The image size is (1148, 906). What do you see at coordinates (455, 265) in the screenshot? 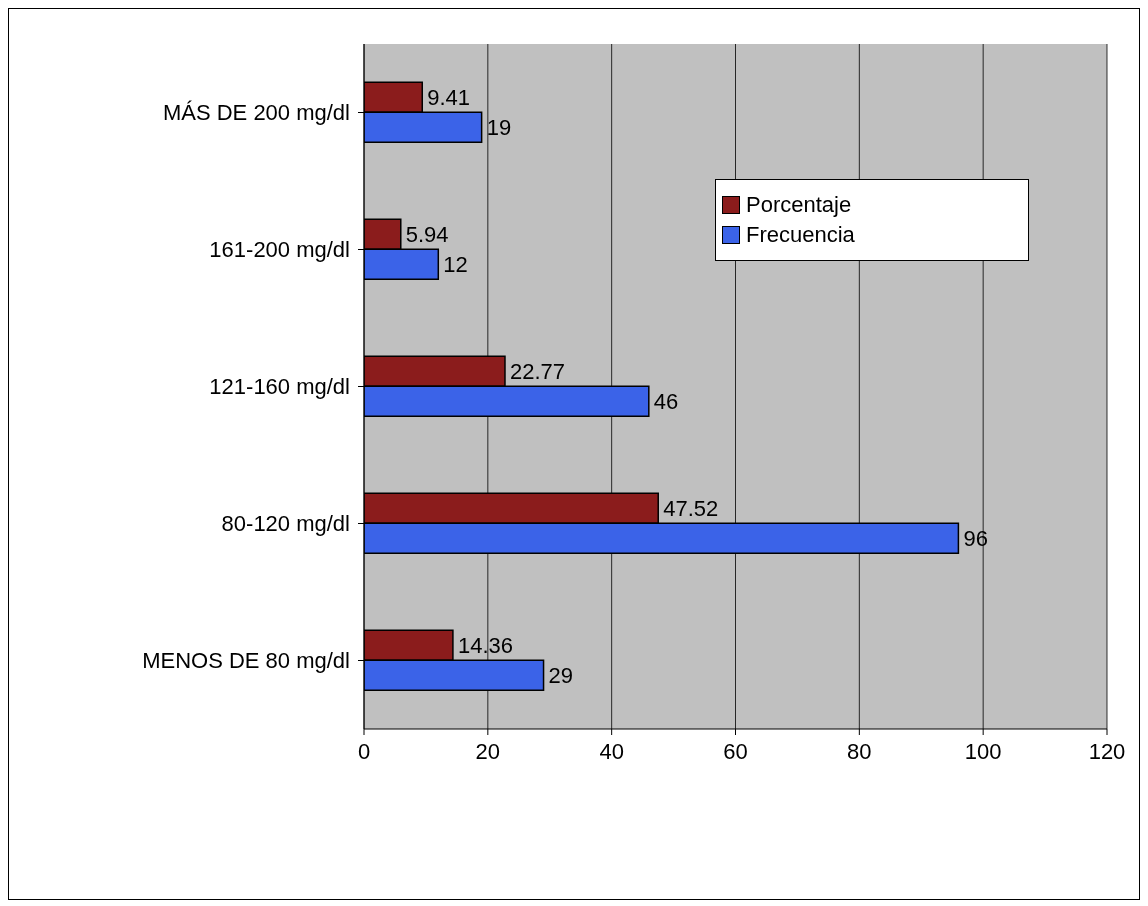
I see `data-label: 12` at bounding box center [455, 265].